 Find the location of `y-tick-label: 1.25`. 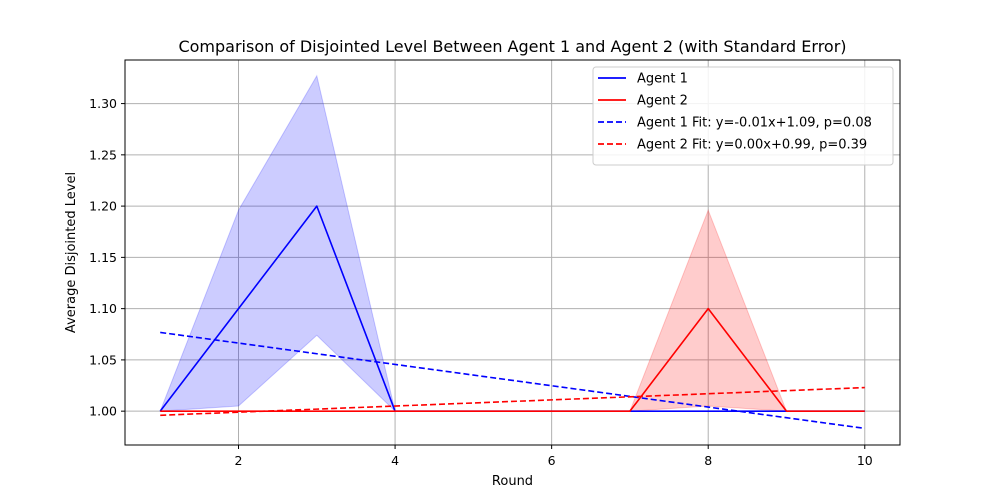

y-tick-label: 1.25 is located at coordinates (103, 154).